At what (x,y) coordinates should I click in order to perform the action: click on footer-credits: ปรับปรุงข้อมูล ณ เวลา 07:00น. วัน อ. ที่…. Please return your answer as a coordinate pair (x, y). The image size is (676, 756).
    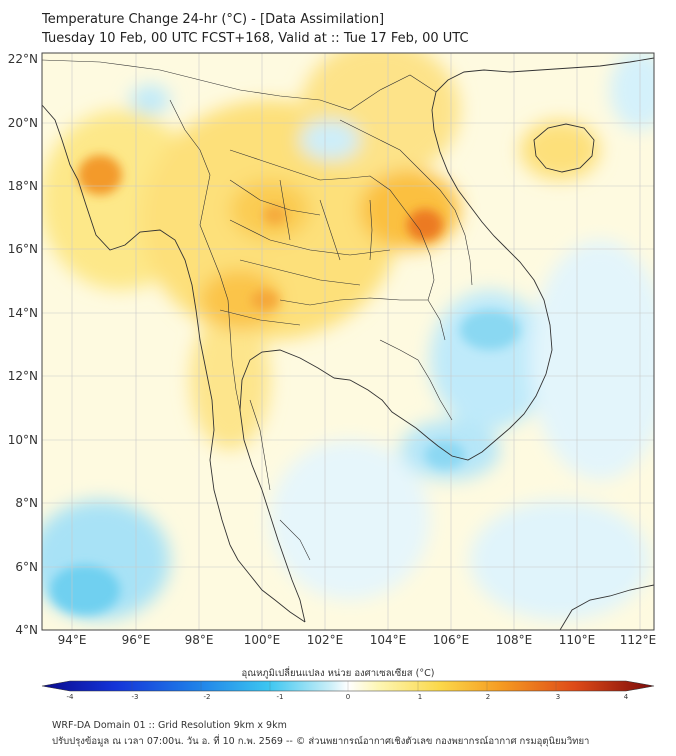
    Looking at the image, I should click on (321, 741).